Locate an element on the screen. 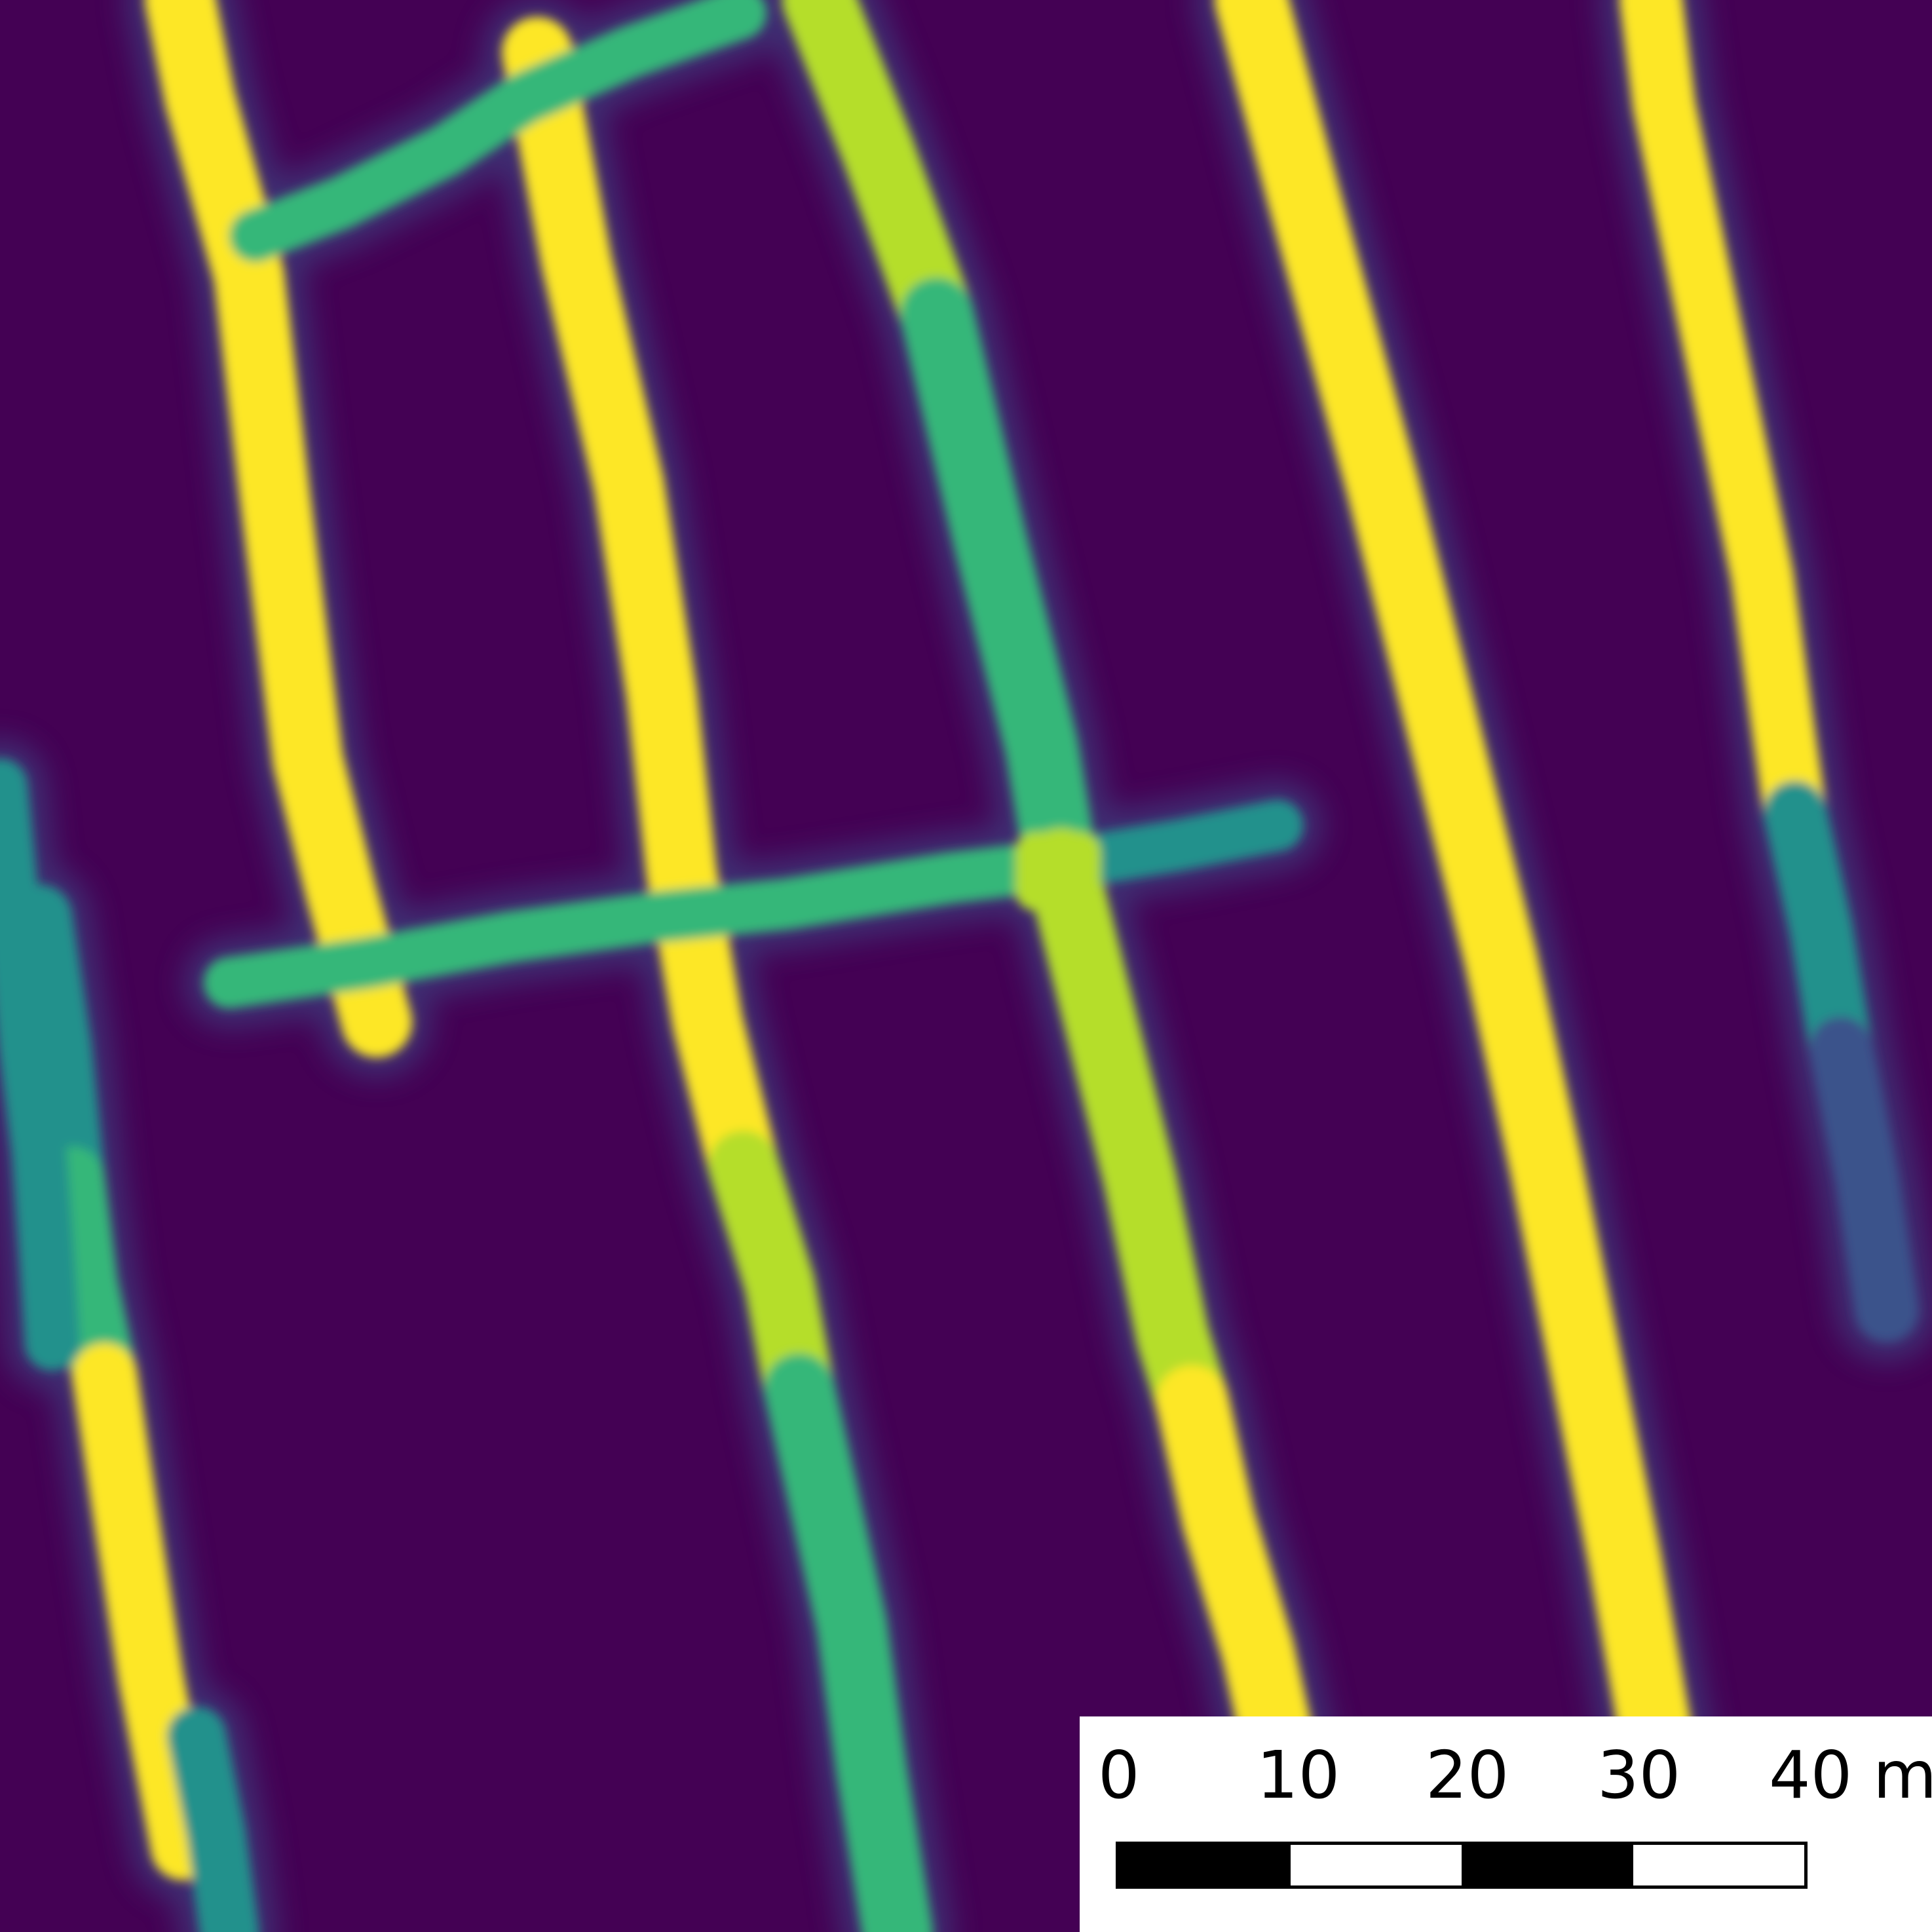 This screenshot has width=1932, height=1932. scale-bar: 0 10 20 30 40 m is located at coordinates (1506, 1824).